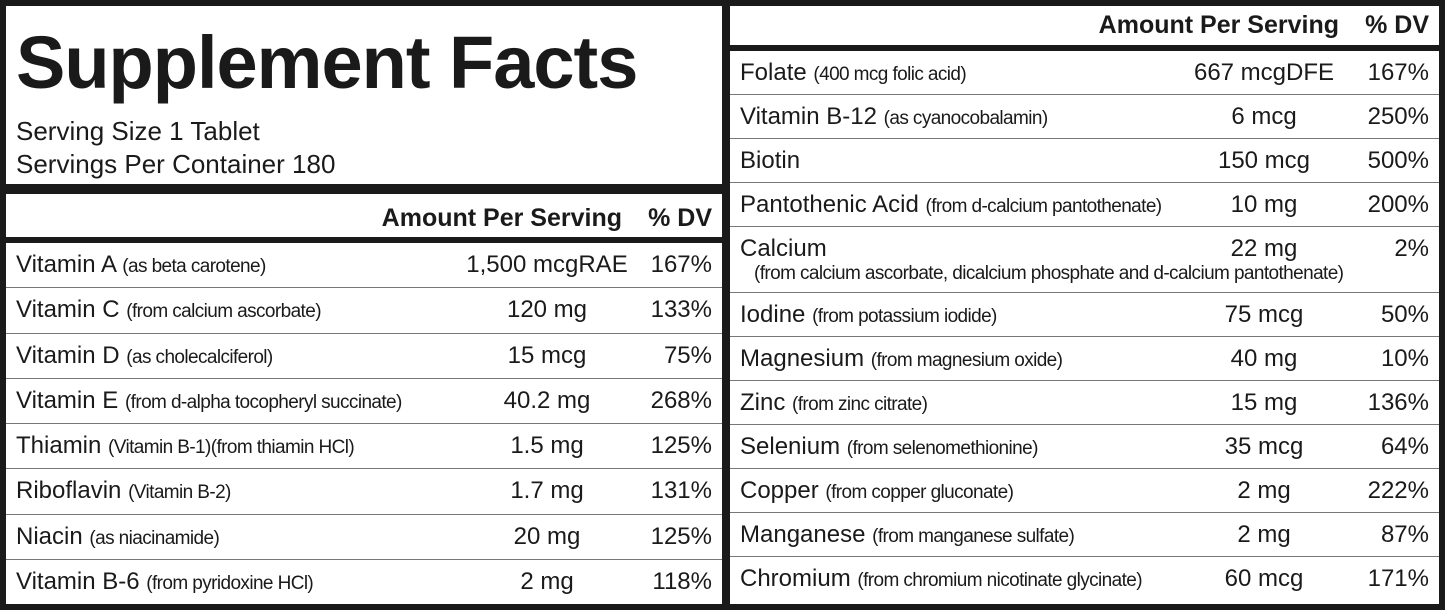  What do you see at coordinates (779, 490) in the screenshot?
I see `nutrient-name: Copper` at bounding box center [779, 490].